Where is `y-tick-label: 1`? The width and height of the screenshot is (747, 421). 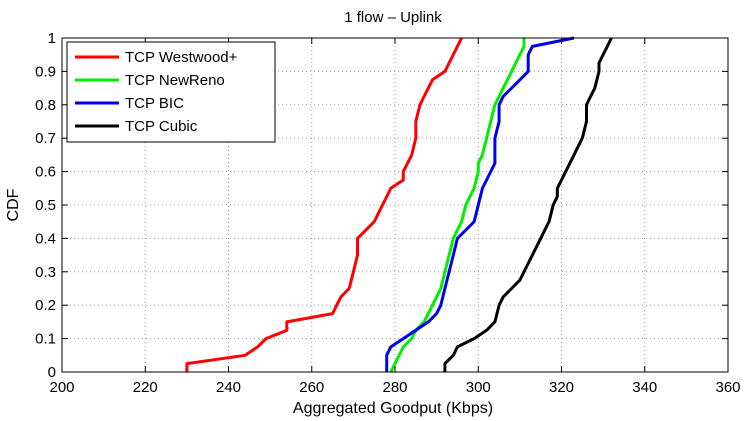 y-tick-label: 1 is located at coordinates (52, 38).